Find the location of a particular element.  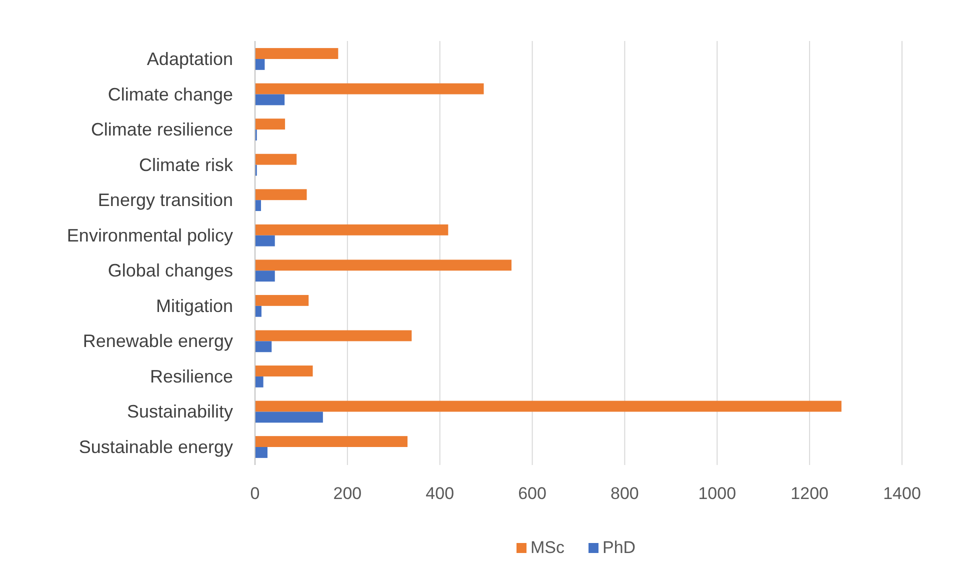

x-tick-label: 800 is located at coordinates (624, 493).